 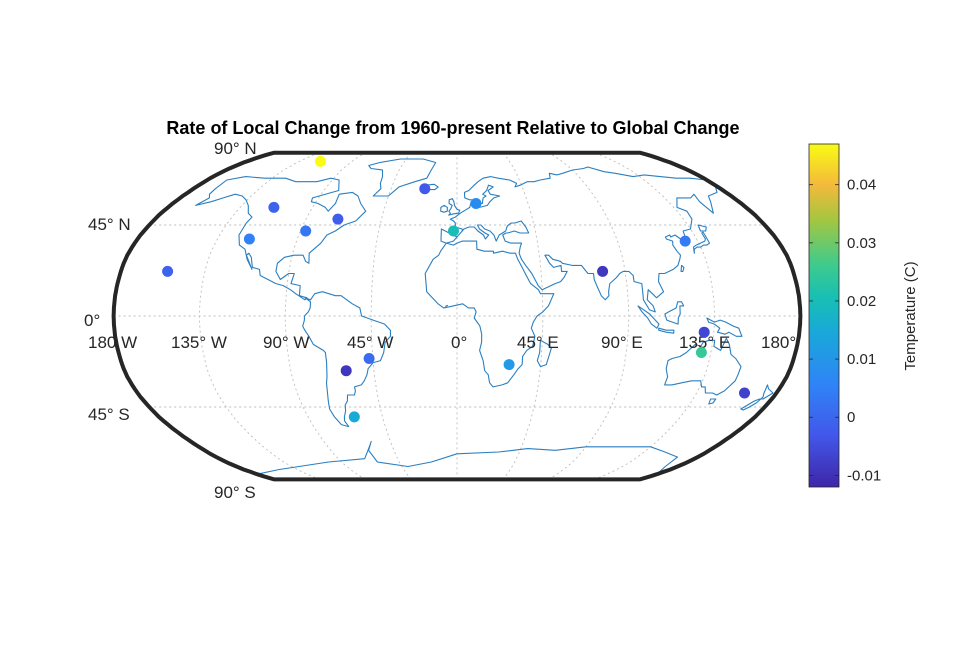 I want to click on lat-label: 45° N, so click(x=109, y=224).